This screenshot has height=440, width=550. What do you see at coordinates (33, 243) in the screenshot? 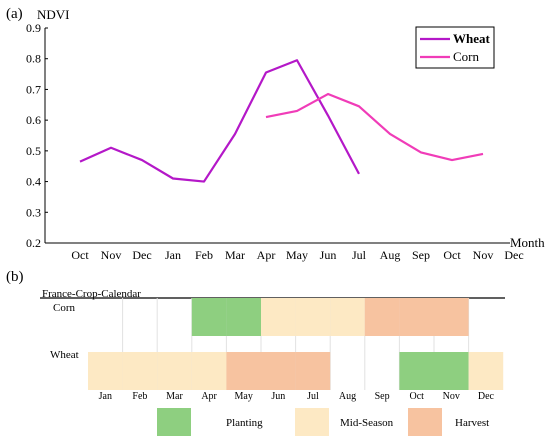
I see `y-tick-label: 0.2` at bounding box center [33, 243].